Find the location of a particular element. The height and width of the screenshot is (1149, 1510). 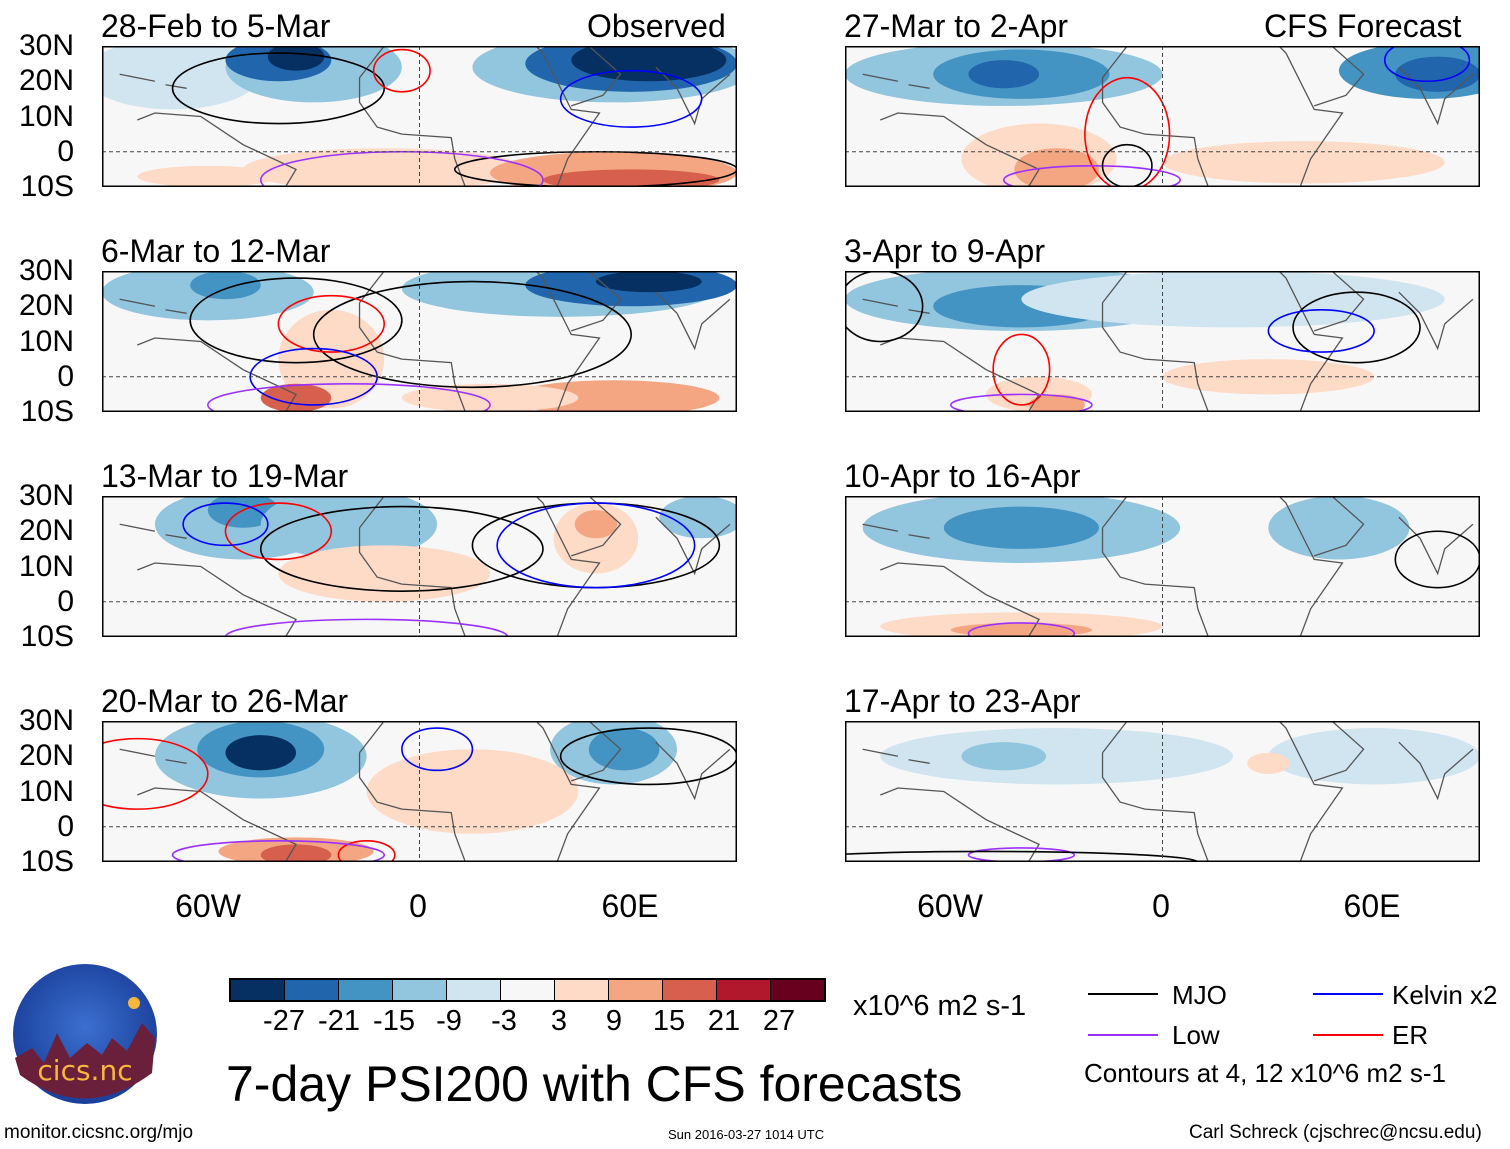

colorbar-tick-label: 27 is located at coordinates (779, 1021).